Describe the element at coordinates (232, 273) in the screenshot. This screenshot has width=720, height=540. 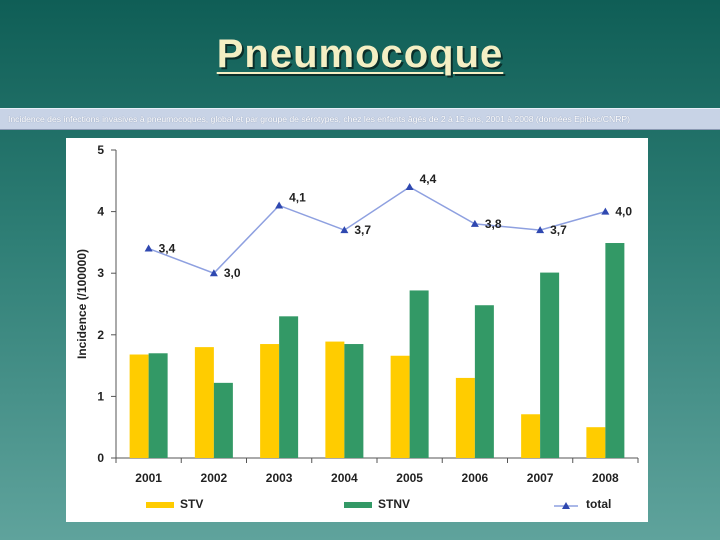
I see `total-point-label: 3,0` at that location.